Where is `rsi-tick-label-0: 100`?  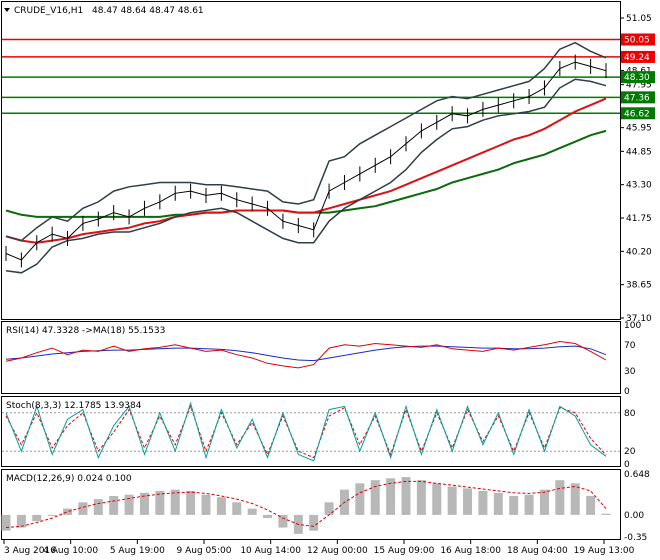 rsi-tick-label-0: 100 is located at coordinates (632, 326).